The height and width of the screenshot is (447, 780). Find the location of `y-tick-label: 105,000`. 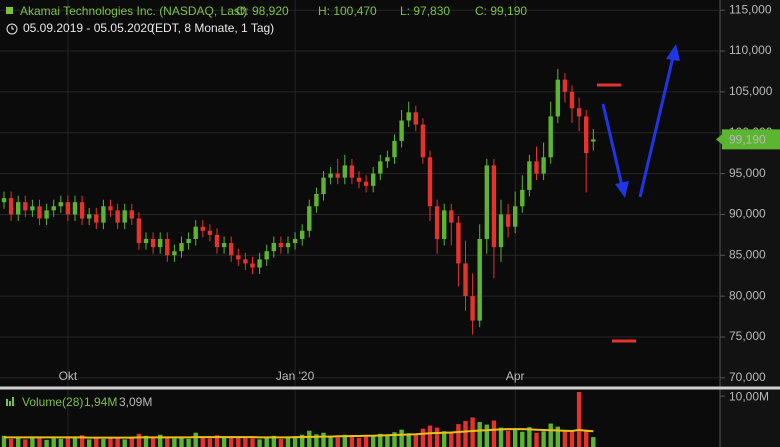

y-tick-label: 105,000 is located at coordinates (751, 91).